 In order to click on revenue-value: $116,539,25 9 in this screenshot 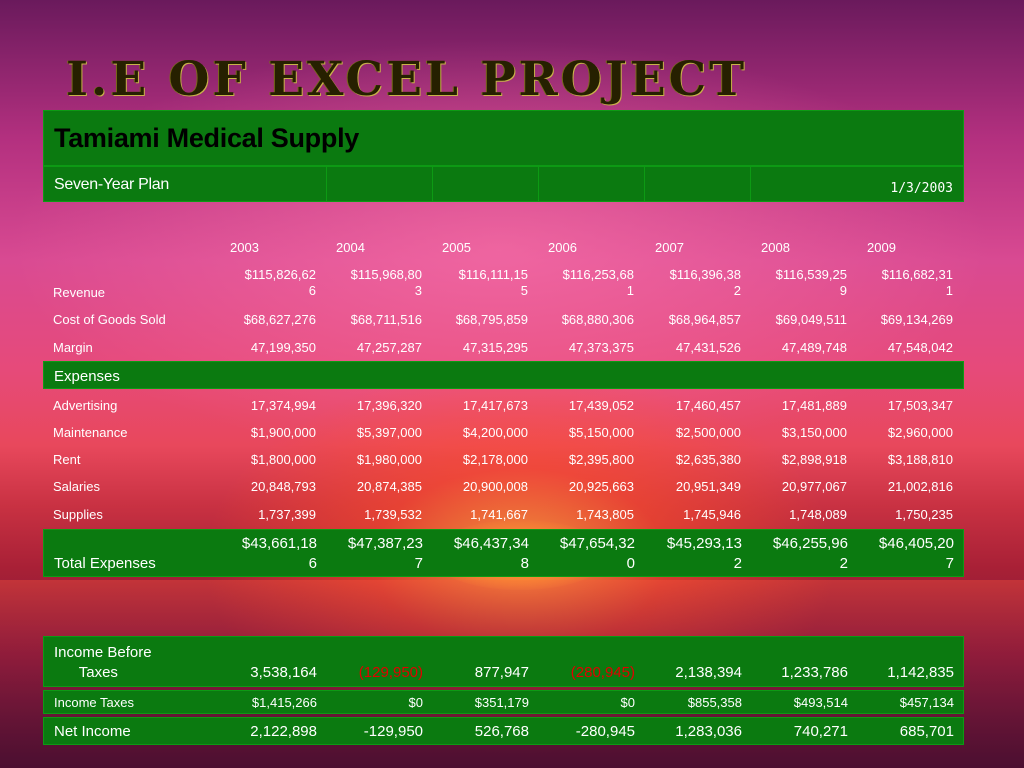, I will do `click(811, 282)`.